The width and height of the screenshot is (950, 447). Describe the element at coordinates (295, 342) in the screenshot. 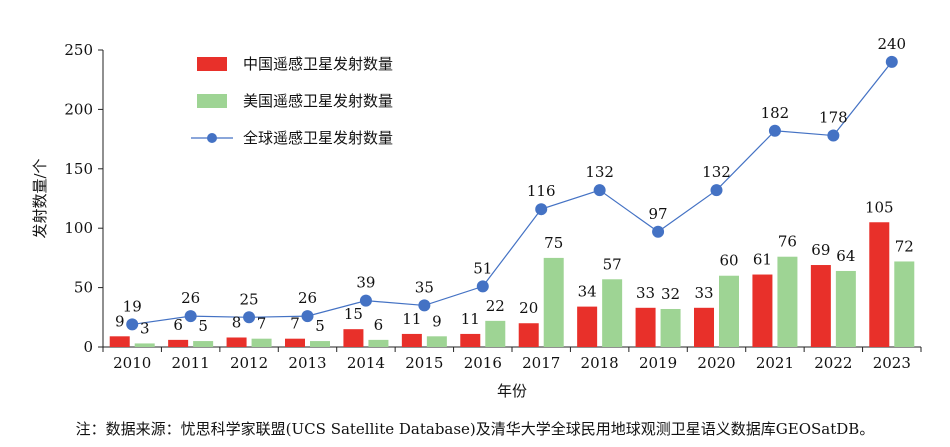

I see `bar-china-2013` at that location.